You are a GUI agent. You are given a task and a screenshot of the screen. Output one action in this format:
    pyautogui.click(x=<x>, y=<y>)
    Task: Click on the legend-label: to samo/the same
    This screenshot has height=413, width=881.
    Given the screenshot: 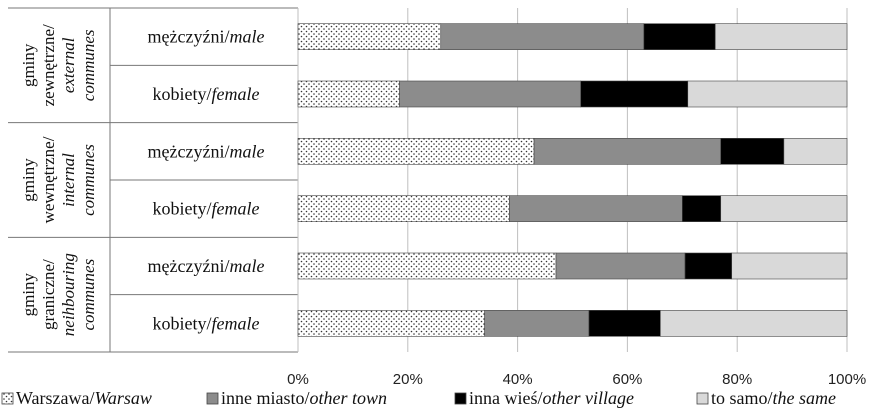 What is the action you would take?
    pyautogui.click(x=773, y=398)
    